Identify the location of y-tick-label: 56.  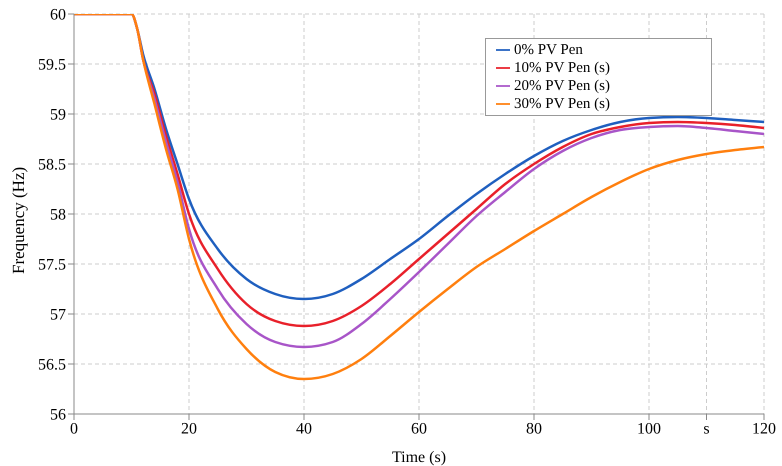
(58, 415).